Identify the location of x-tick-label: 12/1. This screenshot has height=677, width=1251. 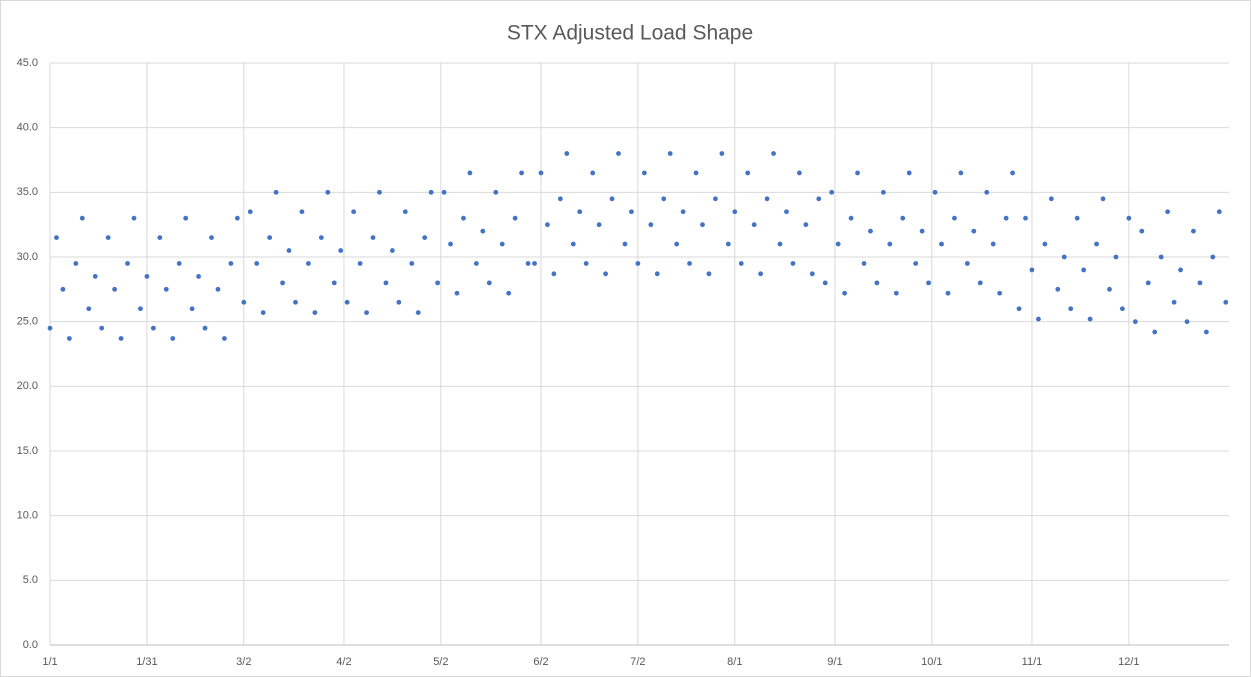
(1128, 662).